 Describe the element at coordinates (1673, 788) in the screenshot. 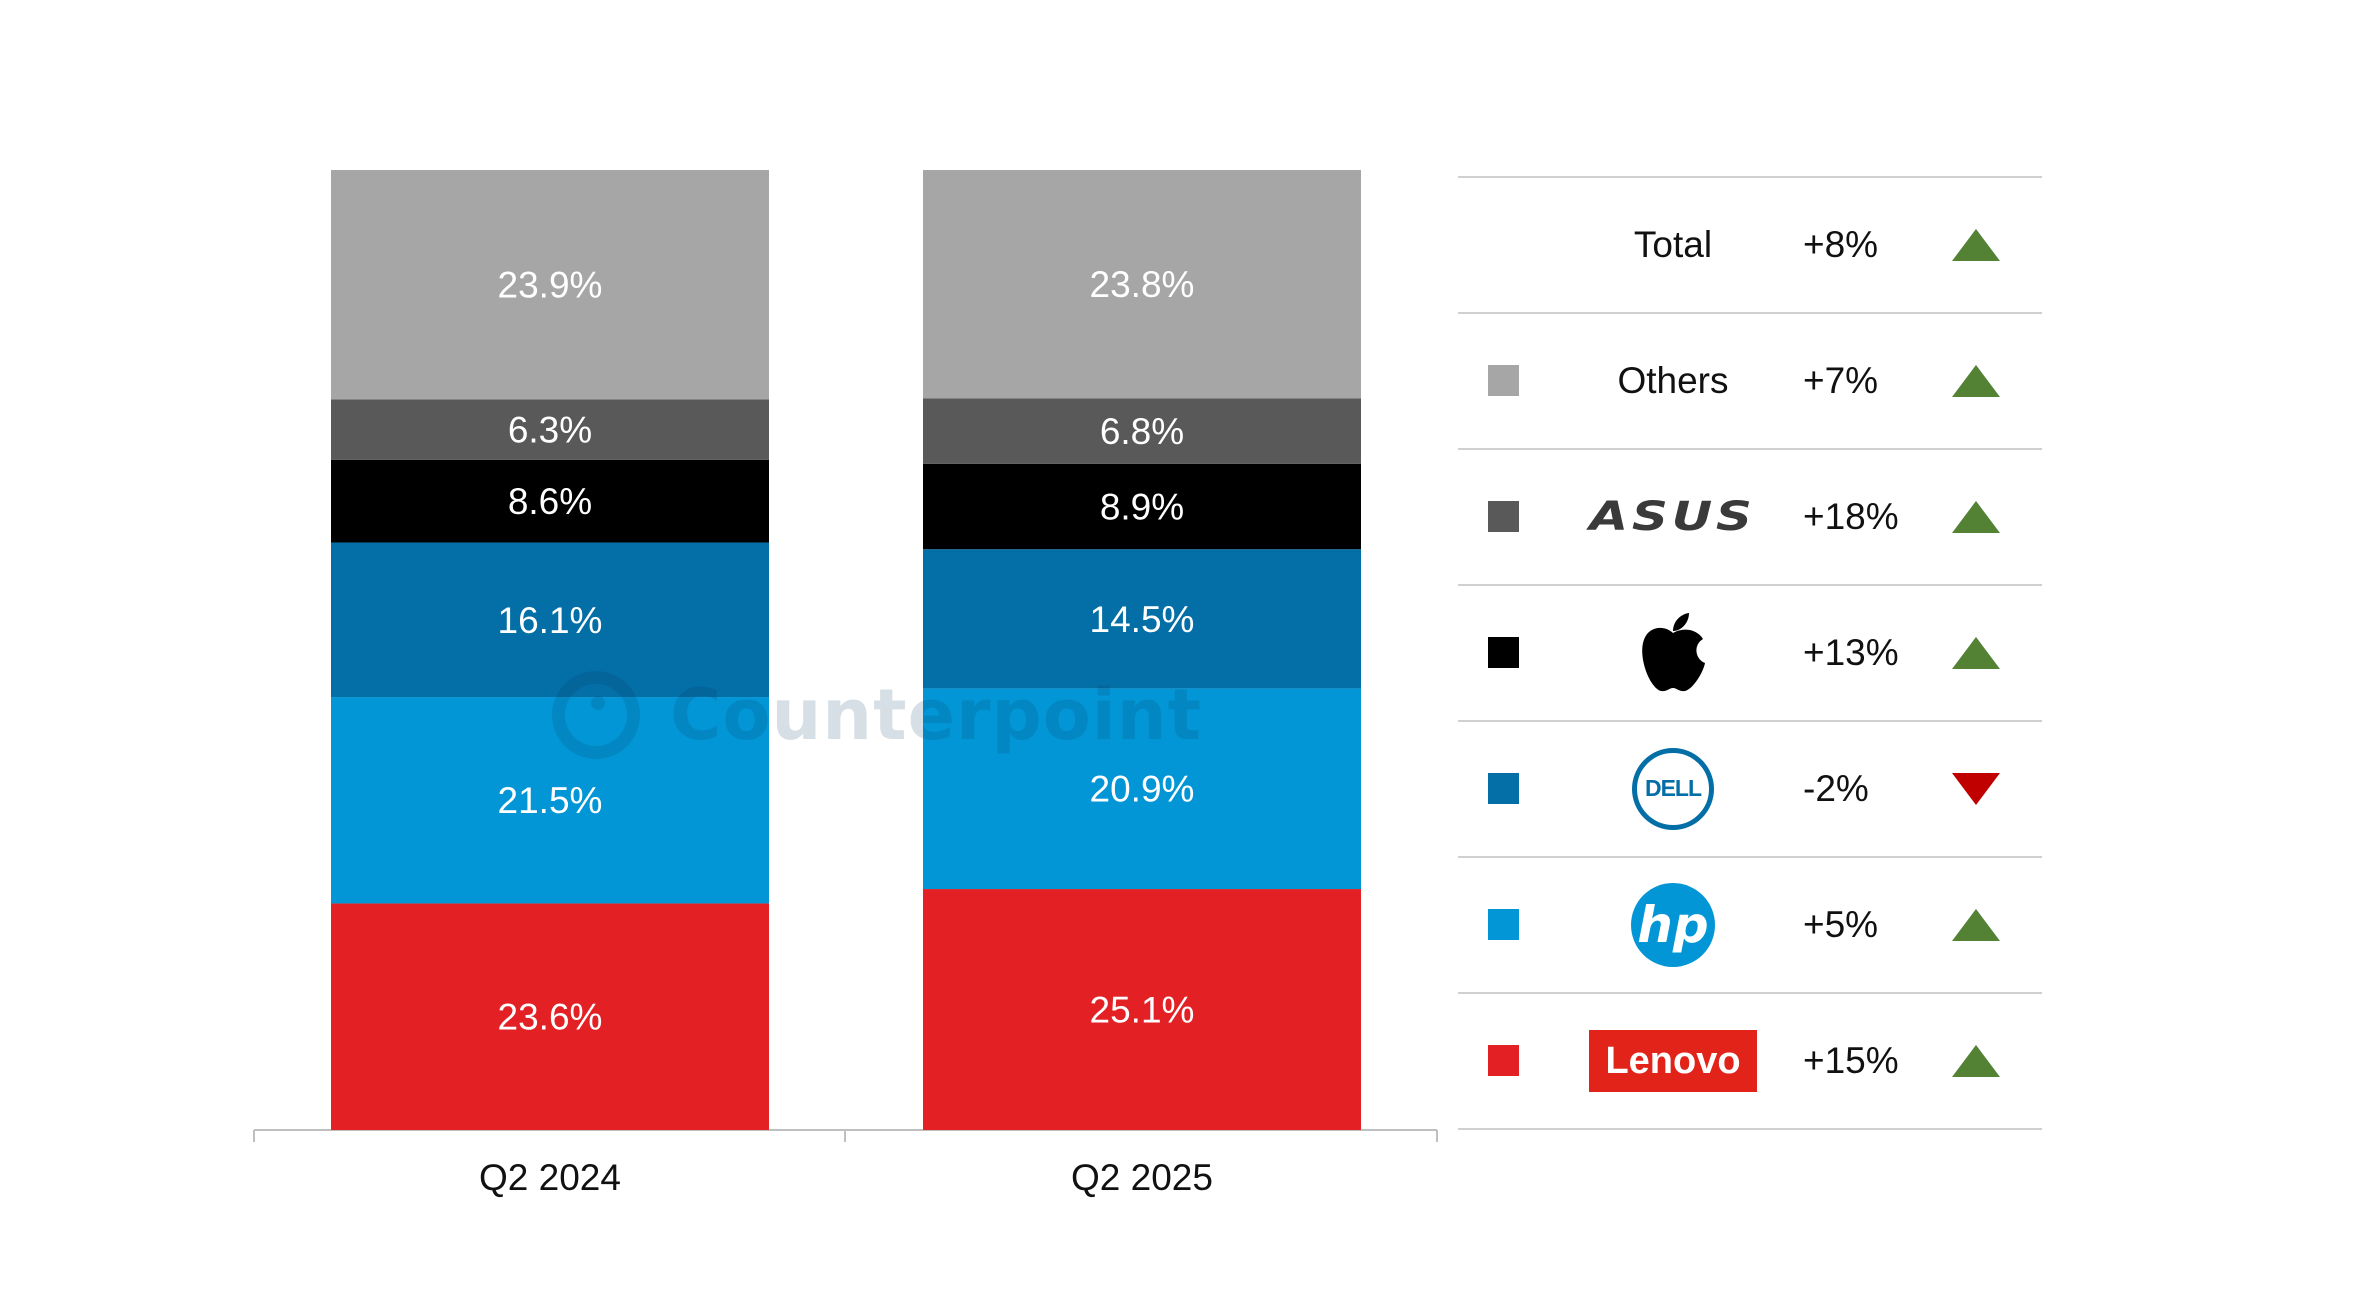

I see `dell-logo-icon: DELL` at that location.